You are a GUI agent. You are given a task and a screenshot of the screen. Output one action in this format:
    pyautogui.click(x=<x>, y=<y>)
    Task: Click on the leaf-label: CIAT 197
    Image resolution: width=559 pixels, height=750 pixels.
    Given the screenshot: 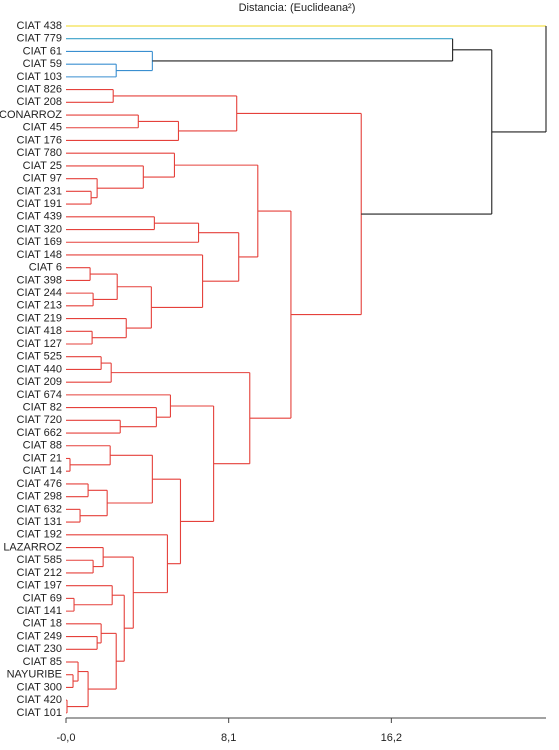 What is the action you would take?
    pyautogui.click(x=39, y=586)
    